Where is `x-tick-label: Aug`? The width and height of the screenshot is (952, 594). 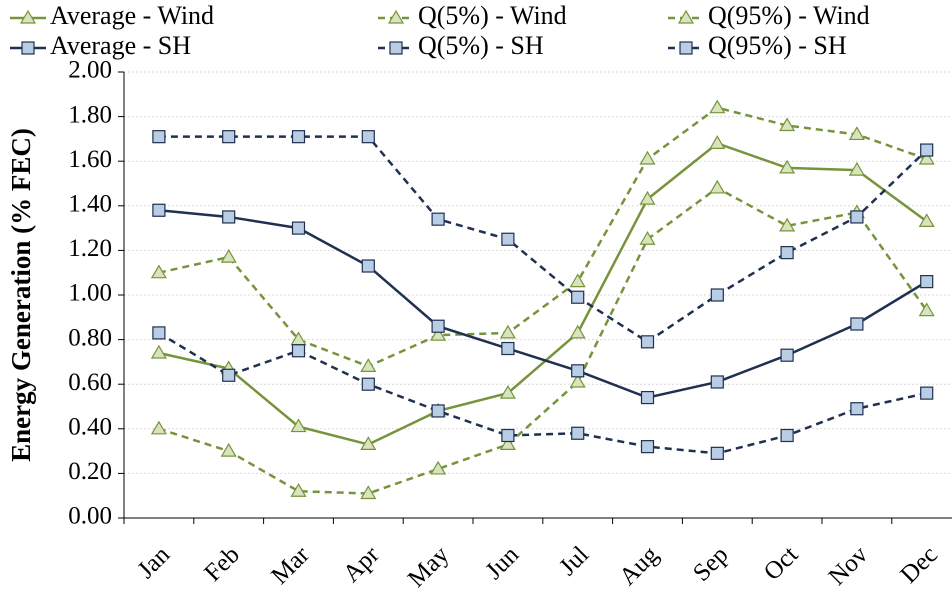
x-tick-label: Aug is located at coordinates (639, 566).